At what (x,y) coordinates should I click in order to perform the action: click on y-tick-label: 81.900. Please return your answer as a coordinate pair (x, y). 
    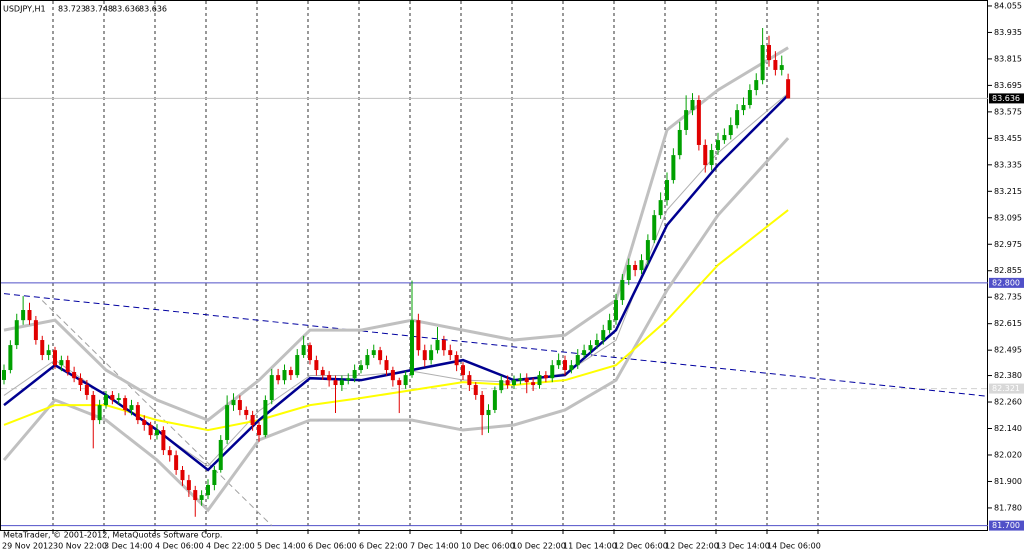
    Looking at the image, I should click on (1008, 481).